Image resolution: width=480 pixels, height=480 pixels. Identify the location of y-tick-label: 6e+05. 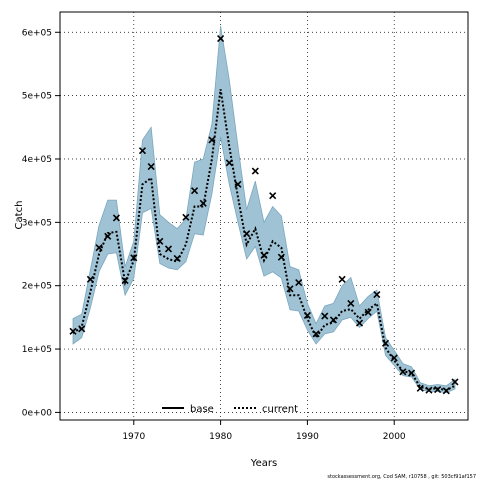
(37, 33).